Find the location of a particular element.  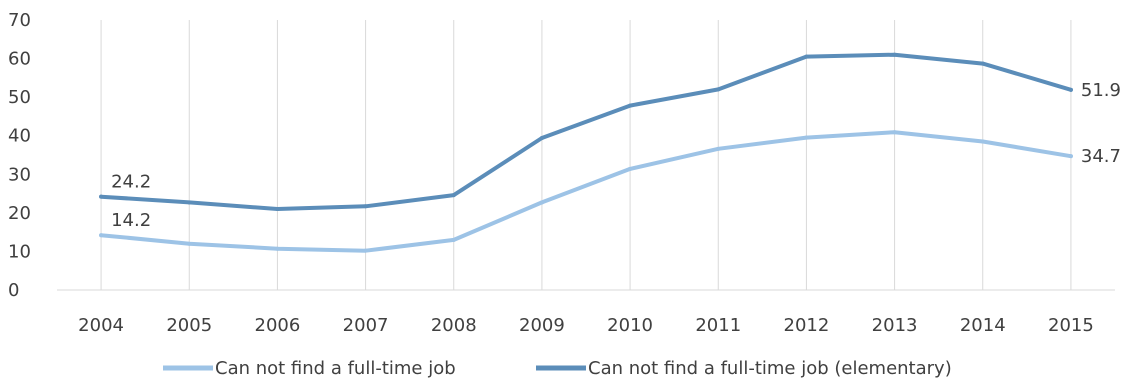

y-tick-label: 60 is located at coordinates (19, 59).